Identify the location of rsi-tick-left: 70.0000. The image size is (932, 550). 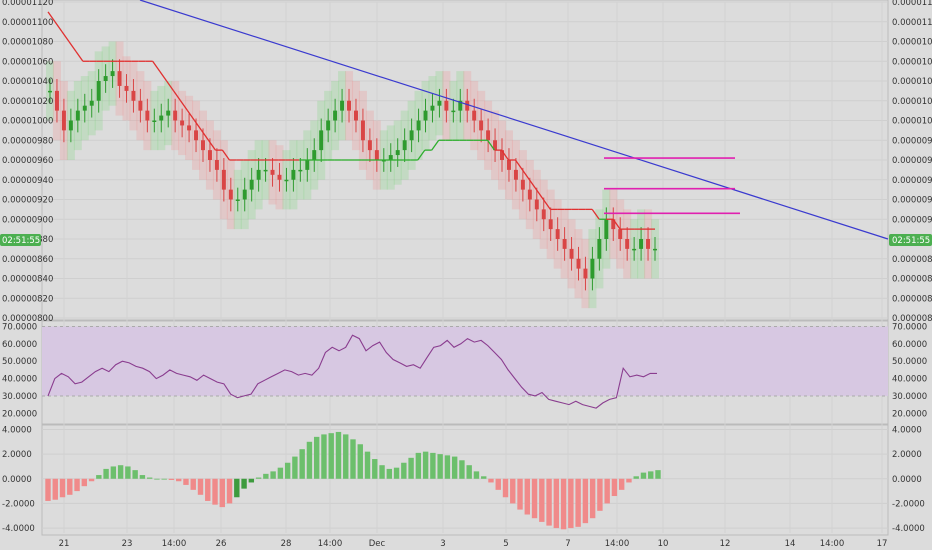
(19, 327).